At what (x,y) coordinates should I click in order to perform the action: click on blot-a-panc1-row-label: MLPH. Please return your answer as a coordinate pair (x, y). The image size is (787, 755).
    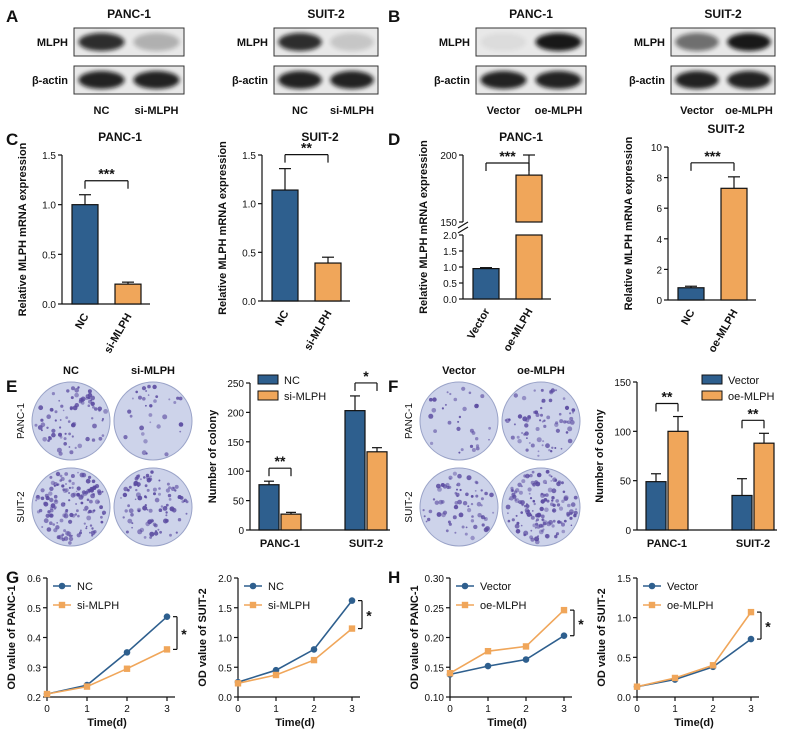
    Looking at the image, I should click on (52, 43).